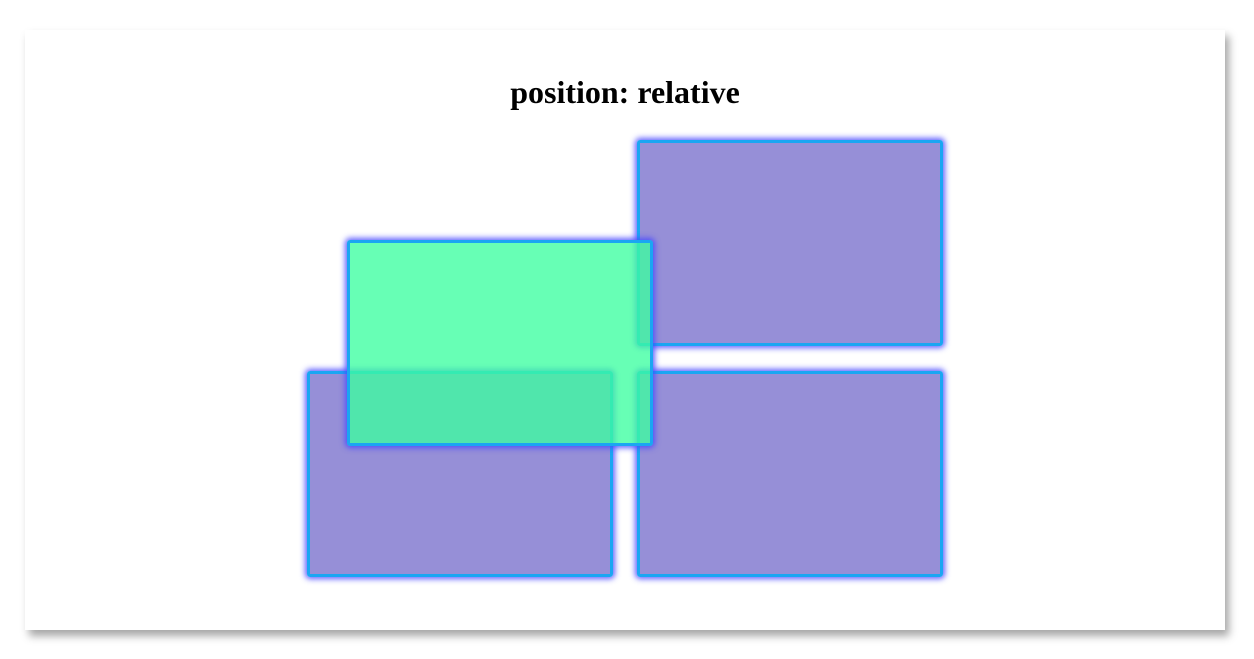 Image resolution: width=1254 pixels, height=659 pixels. I want to click on relative-positioned-box, so click(500, 343).